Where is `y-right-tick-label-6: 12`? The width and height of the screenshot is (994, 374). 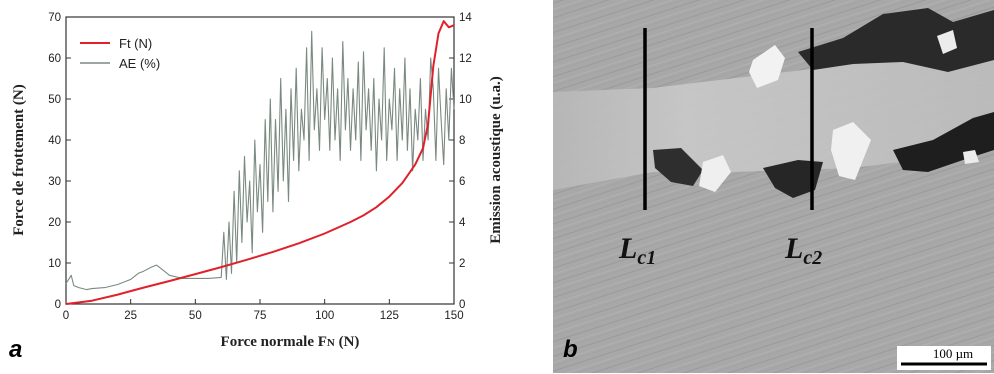
y-right-tick-label-6: 12 is located at coordinates (465, 59).